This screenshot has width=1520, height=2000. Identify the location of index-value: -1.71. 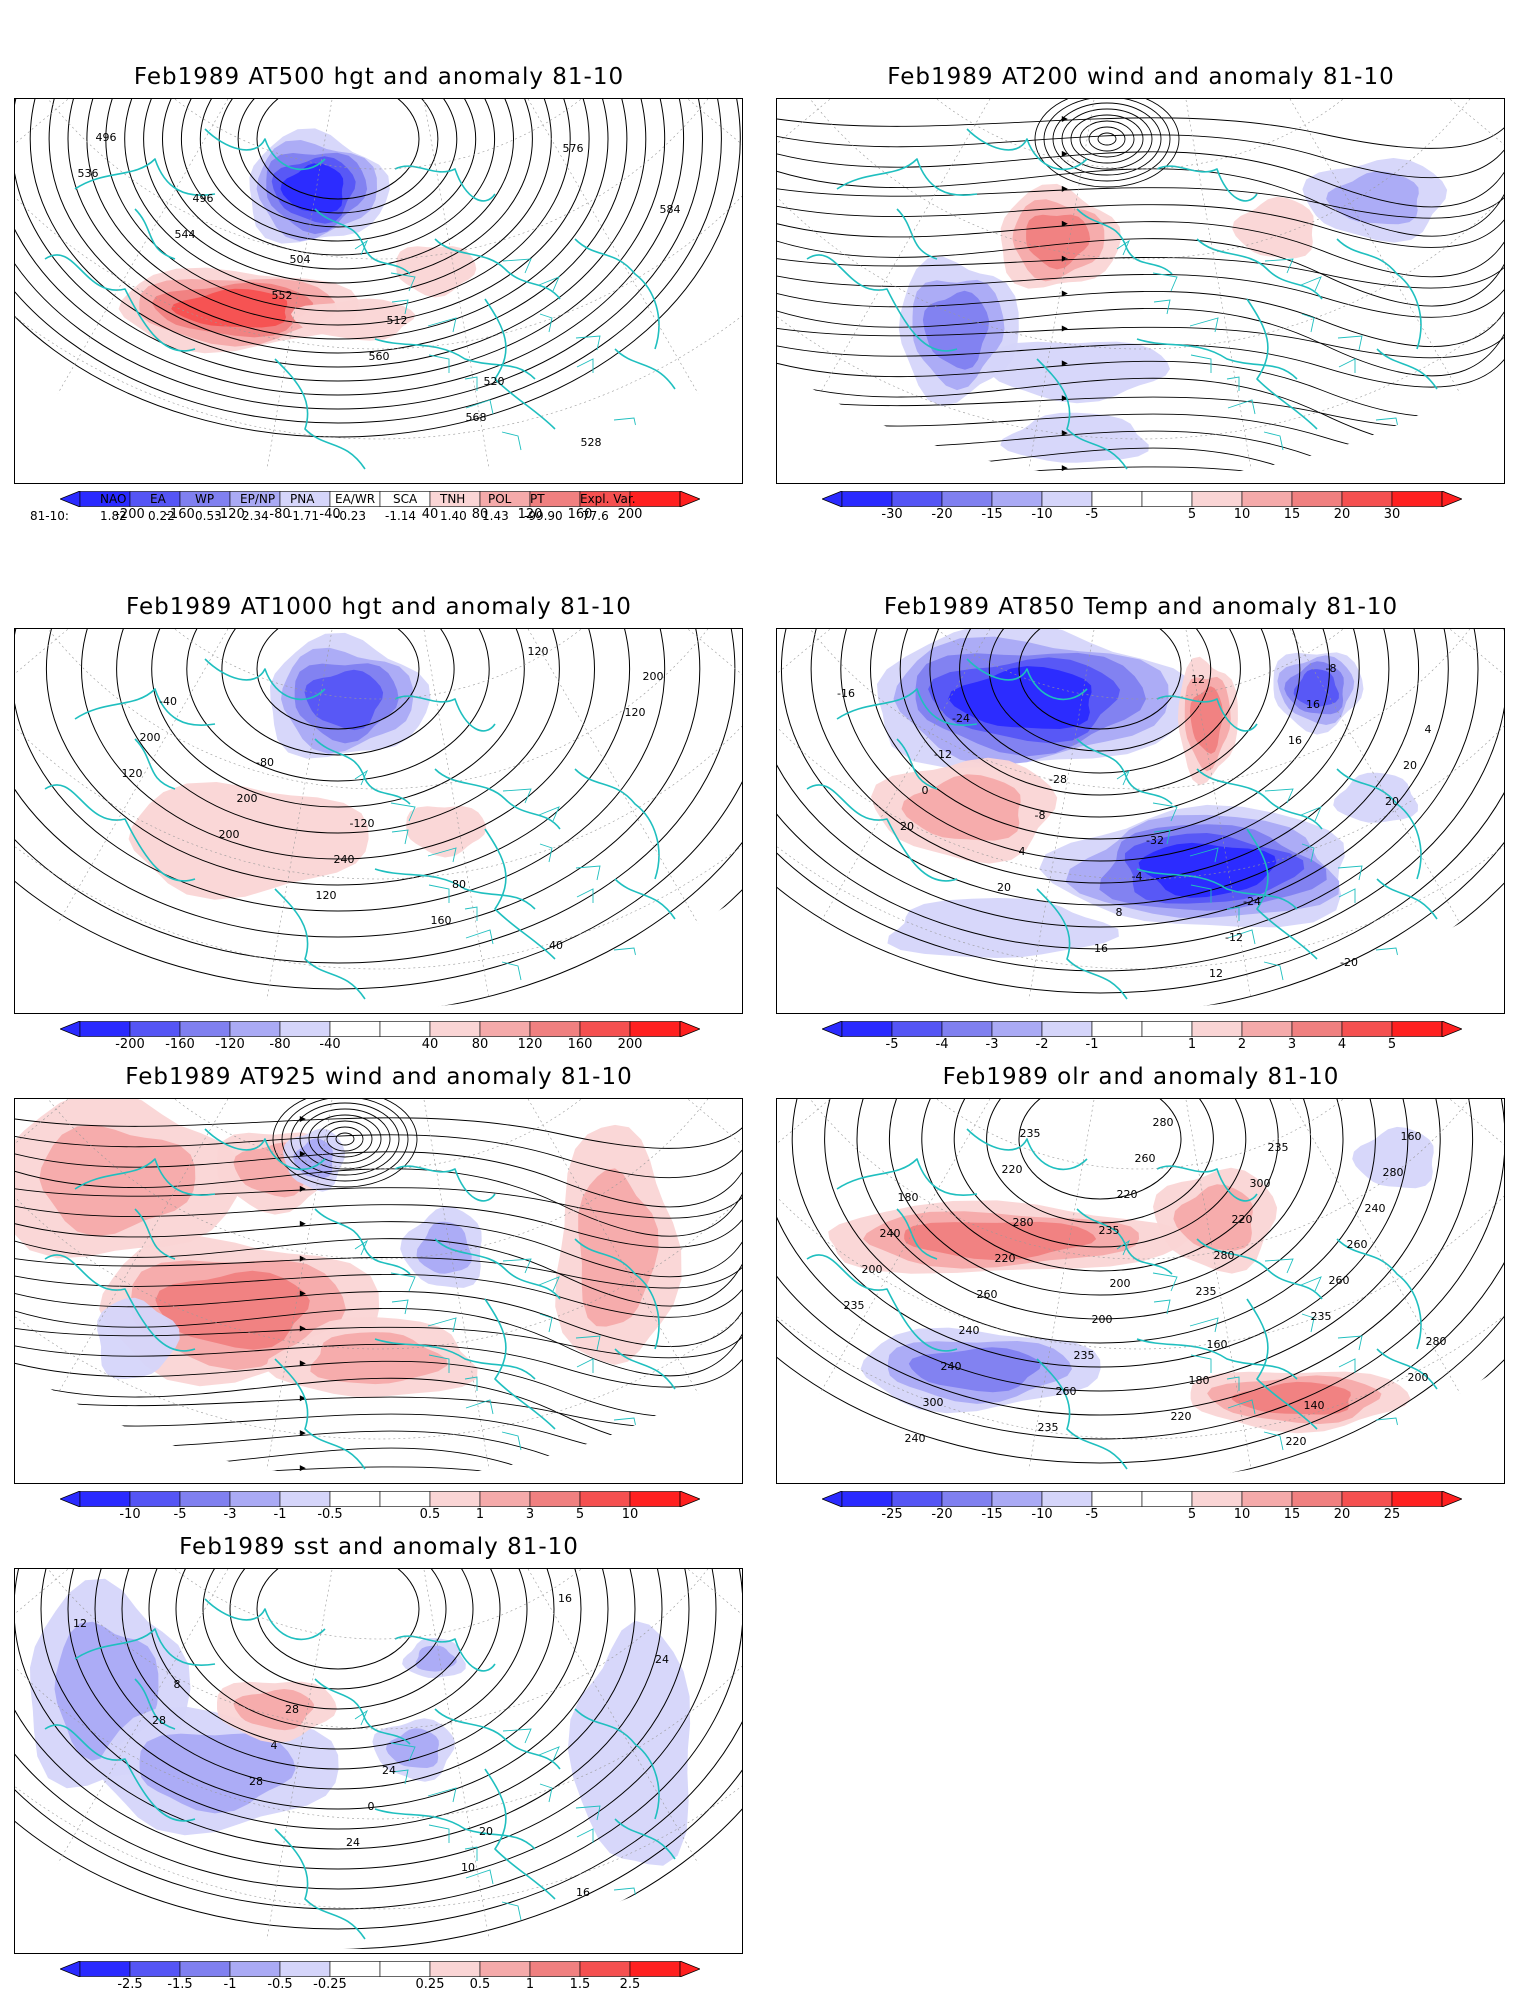
(304, 516).